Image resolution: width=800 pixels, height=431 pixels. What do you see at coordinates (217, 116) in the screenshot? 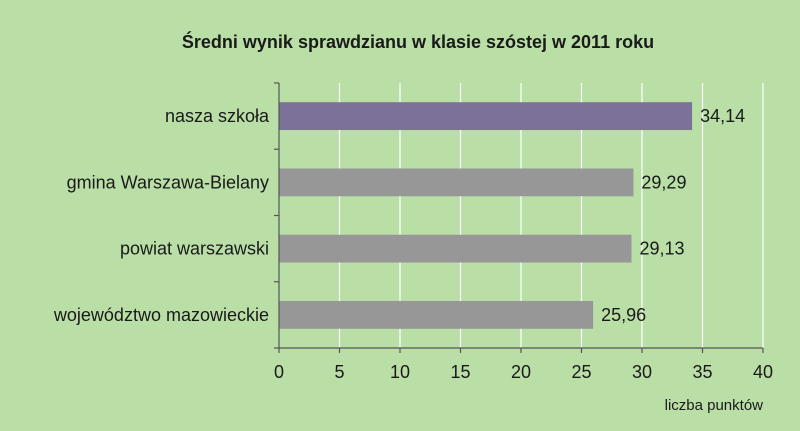
I see `category-label: nasza szkoła` at bounding box center [217, 116].